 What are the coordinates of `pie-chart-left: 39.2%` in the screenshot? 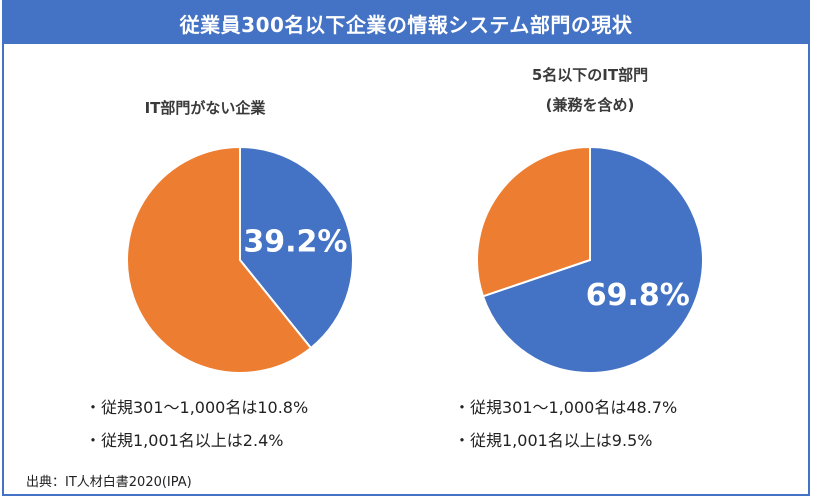 It's located at (240, 259).